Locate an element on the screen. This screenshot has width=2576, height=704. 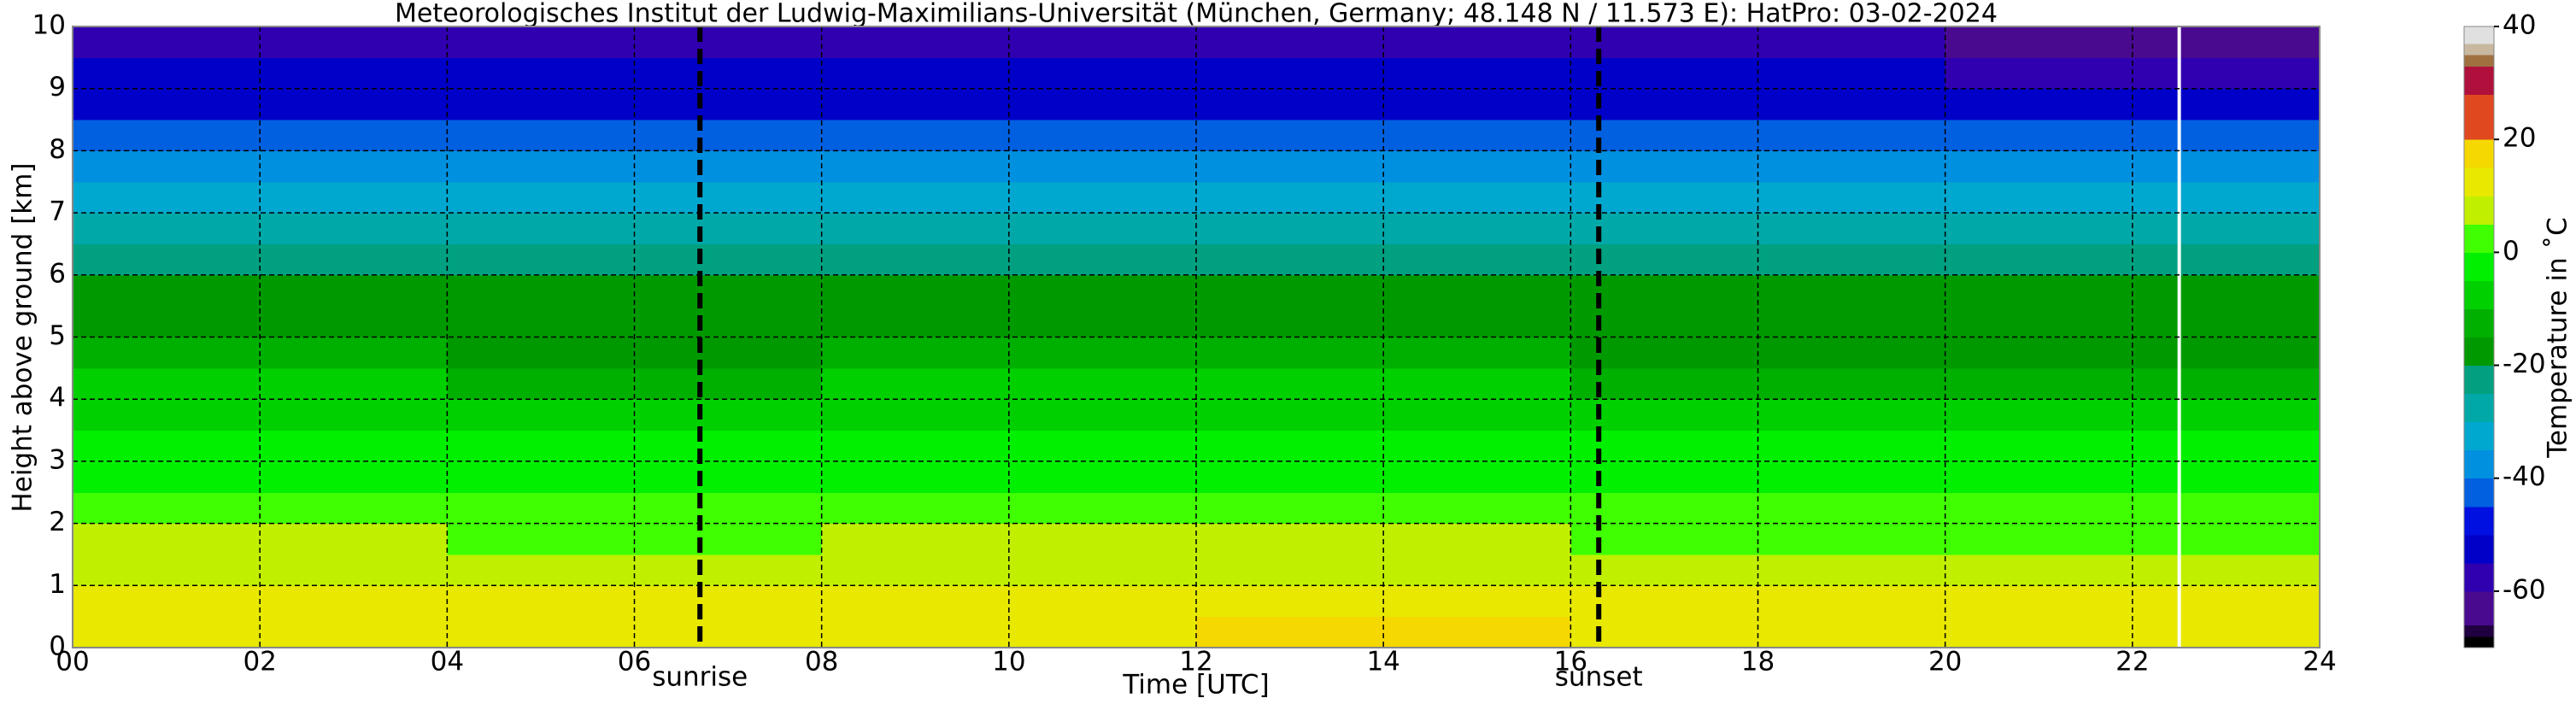
x-tick-label: 18 is located at coordinates (1758, 662).